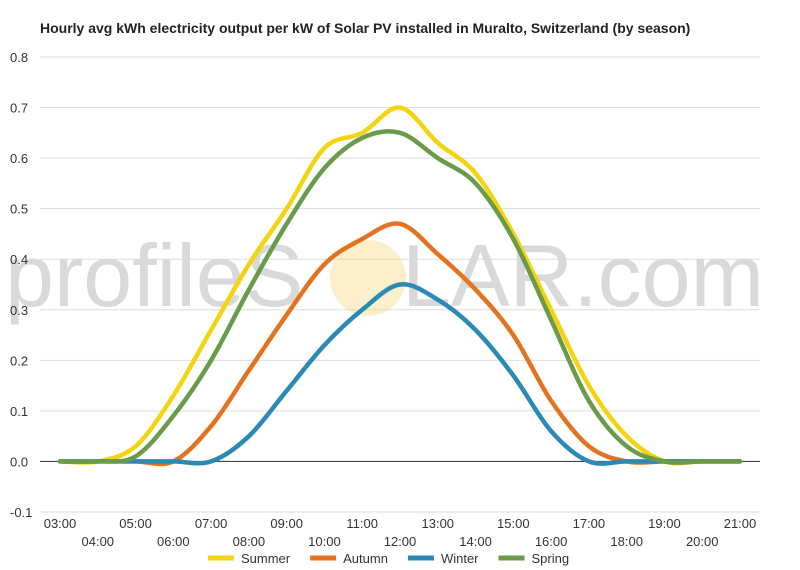 The image size is (800, 570). Describe the element at coordinates (664, 523) in the screenshot. I see `x-tick-label: 19:00` at that location.